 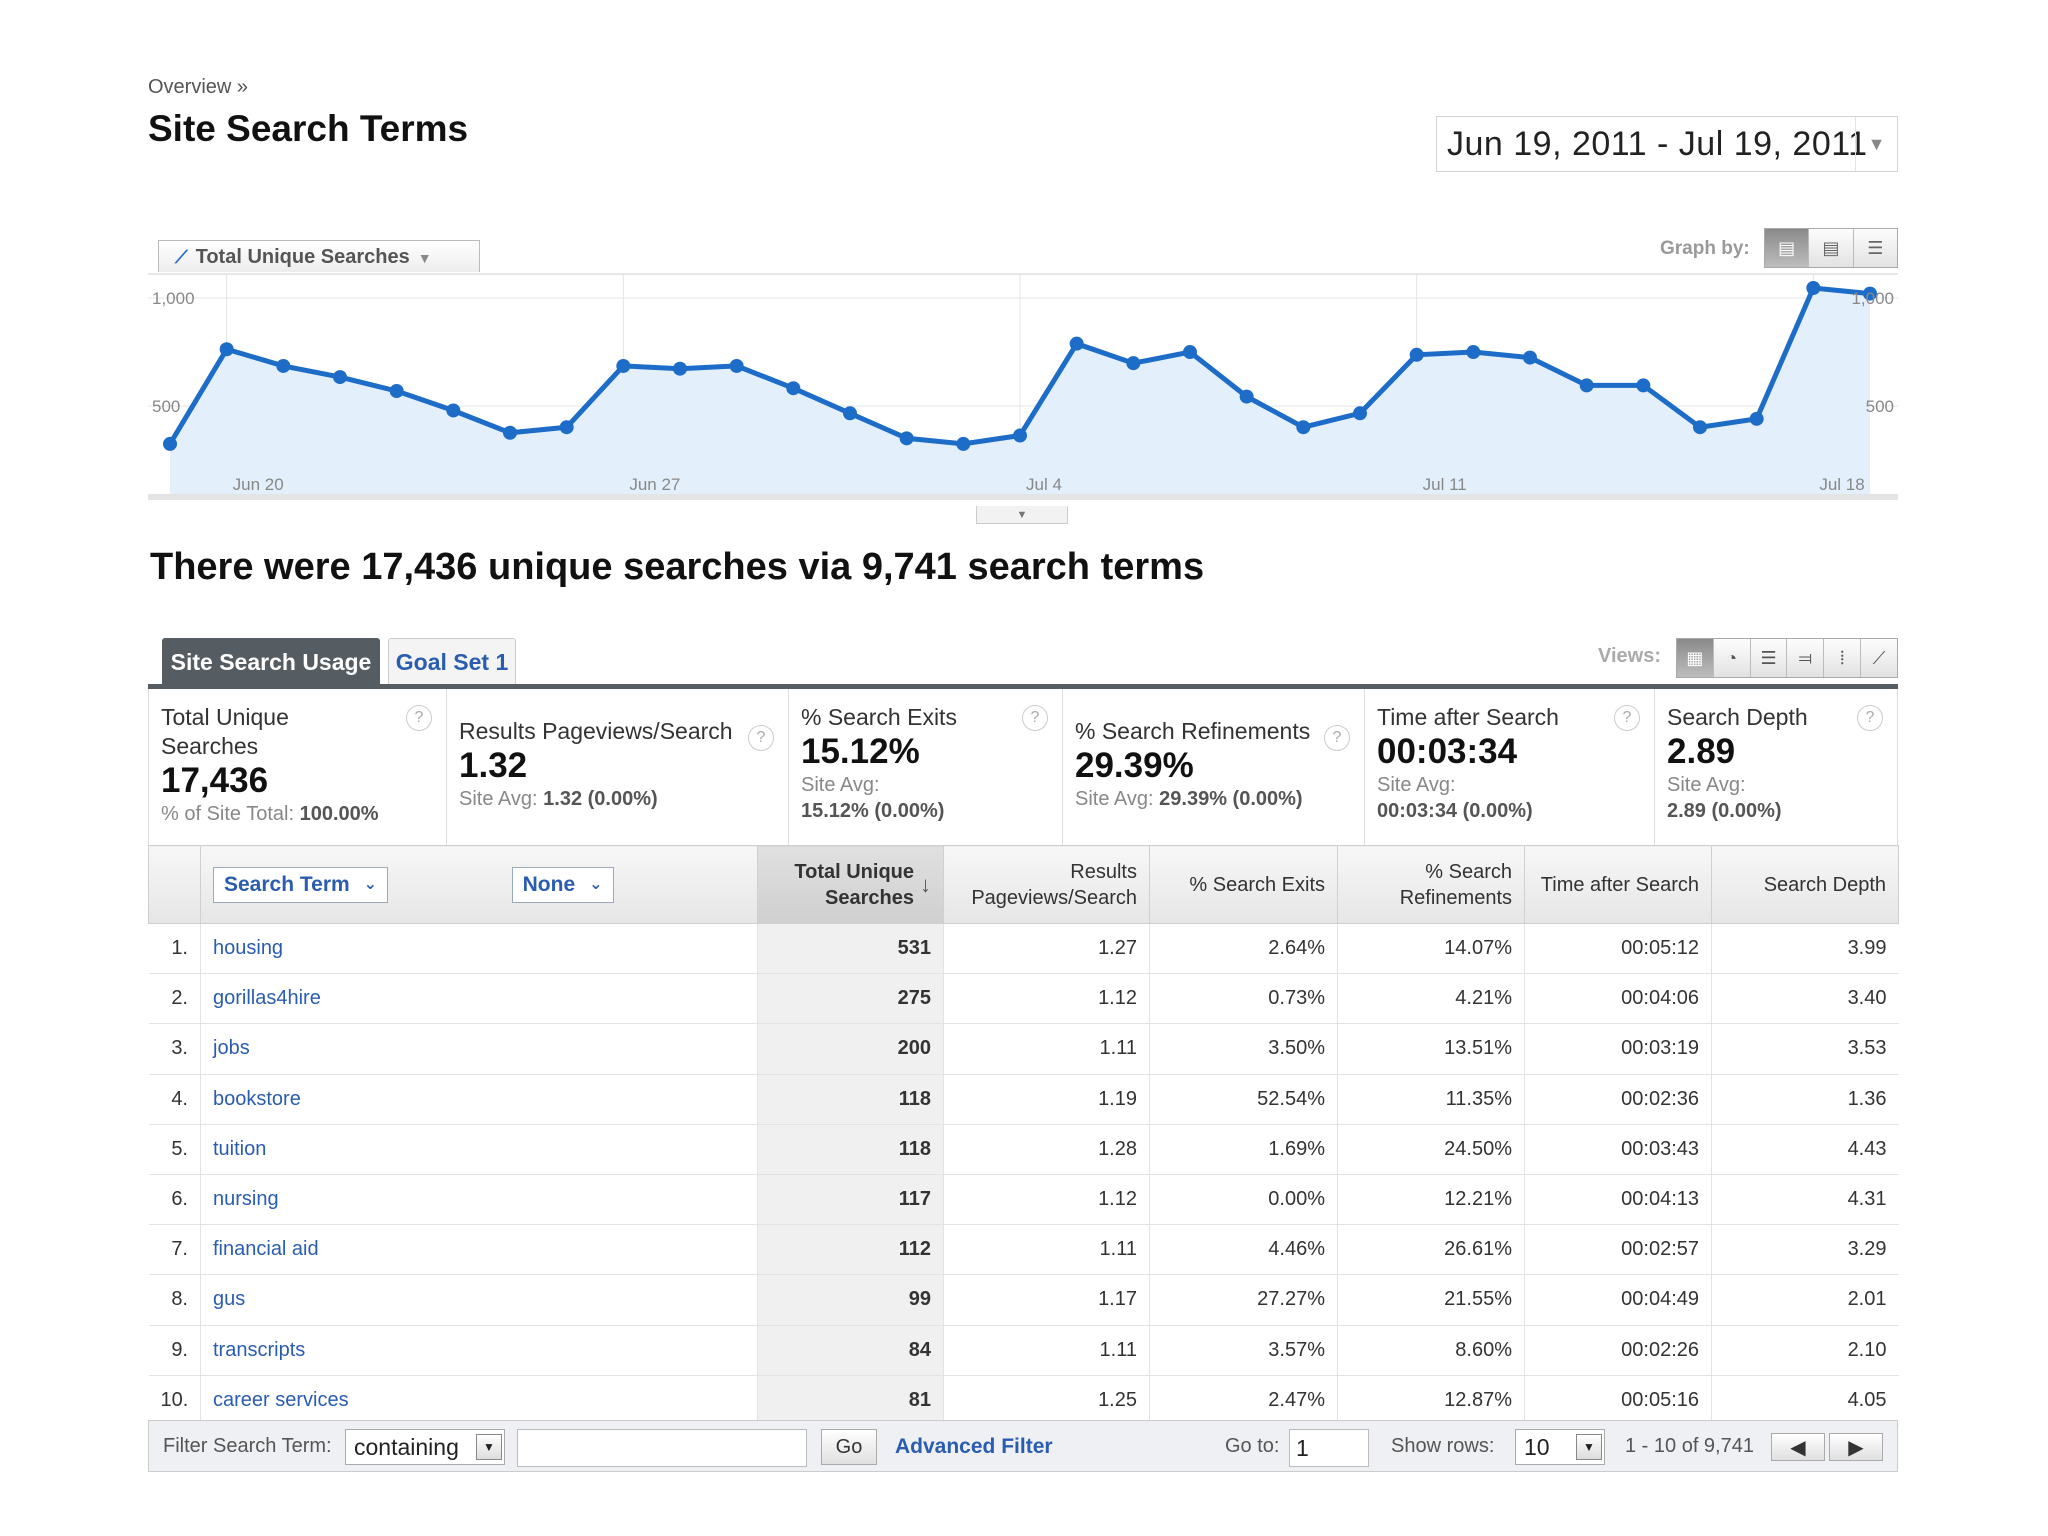 I want to click on table-row: 1. housing 531 1.27 2.64% 14.07% 00:05:12 3.99, so click(x=1023, y=949).